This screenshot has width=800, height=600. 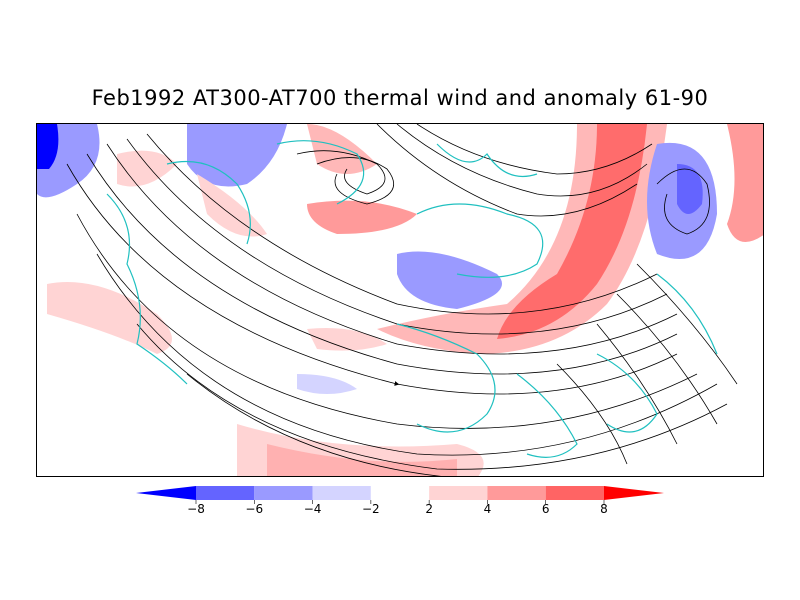 What do you see at coordinates (400, 502) in the screenshot?
I see `colorbar-ticks` at bounding box center [400, 502].